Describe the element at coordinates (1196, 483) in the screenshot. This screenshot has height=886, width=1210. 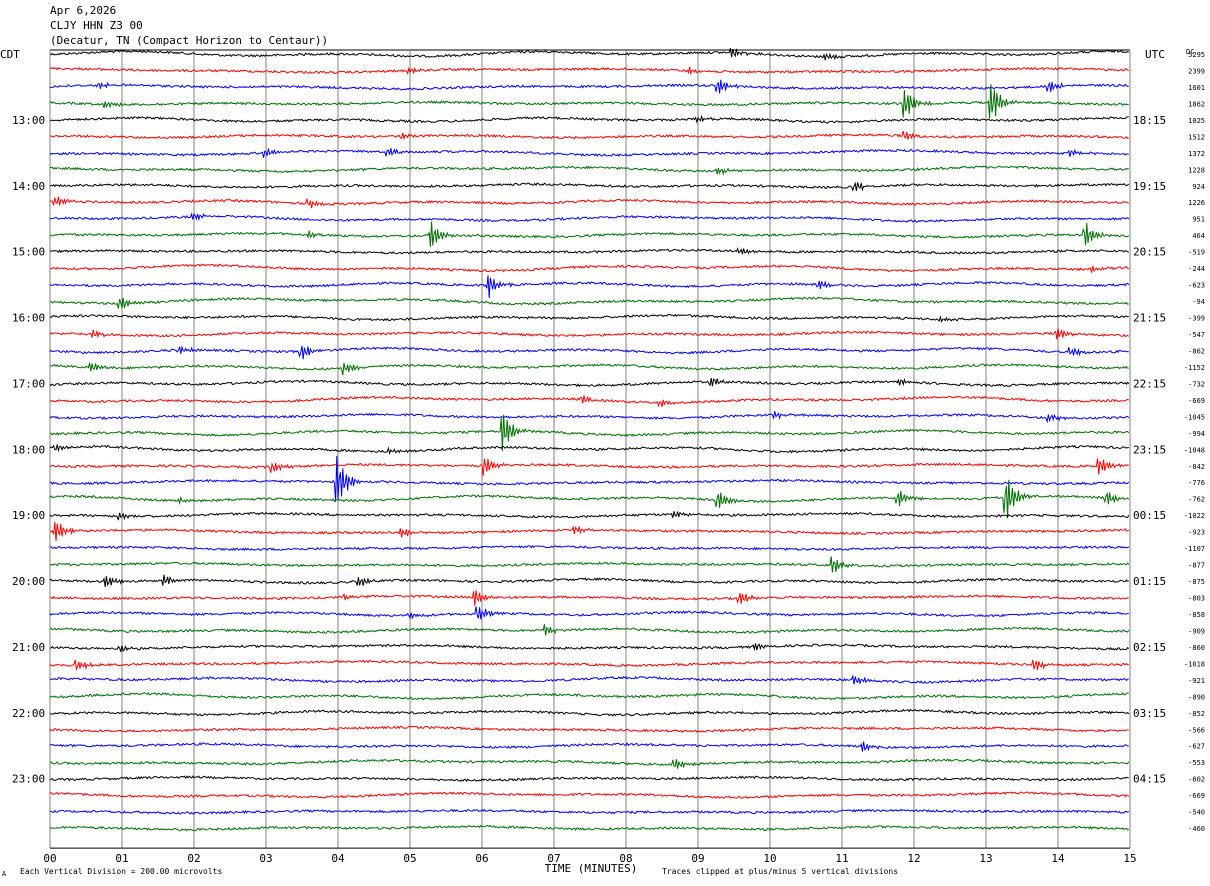
I see `dc-offset-label: -776` at that location.